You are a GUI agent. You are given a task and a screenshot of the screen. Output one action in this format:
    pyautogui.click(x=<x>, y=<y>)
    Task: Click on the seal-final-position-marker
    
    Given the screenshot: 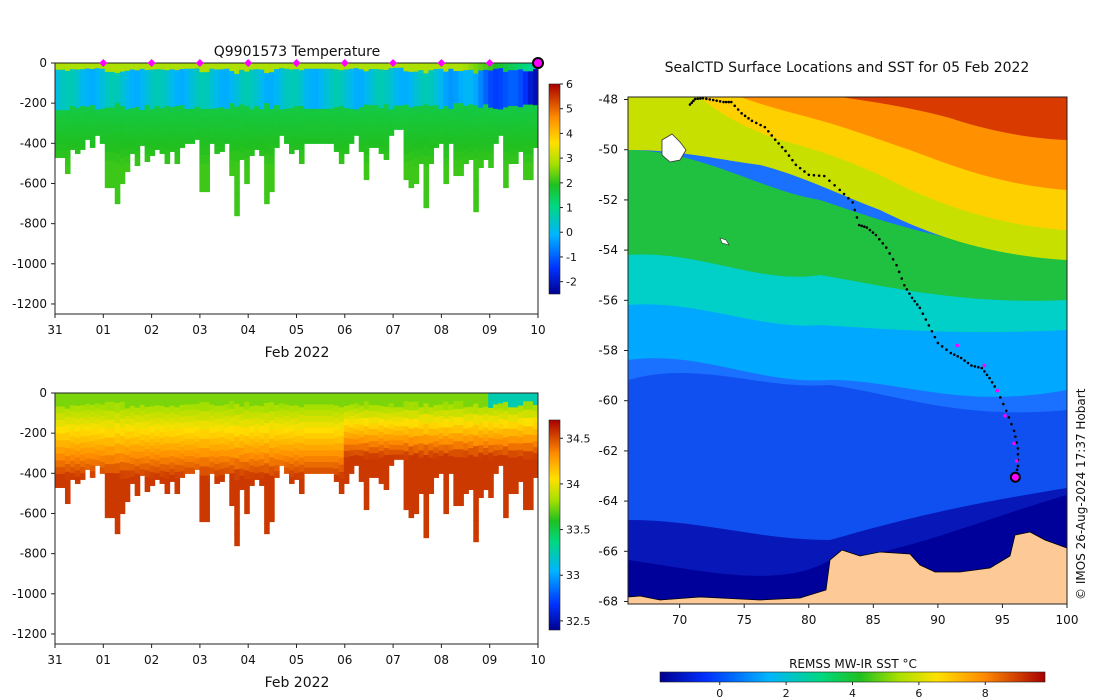 What is the action you would take?
    pyautogui.click(x=1015, y=477)
    